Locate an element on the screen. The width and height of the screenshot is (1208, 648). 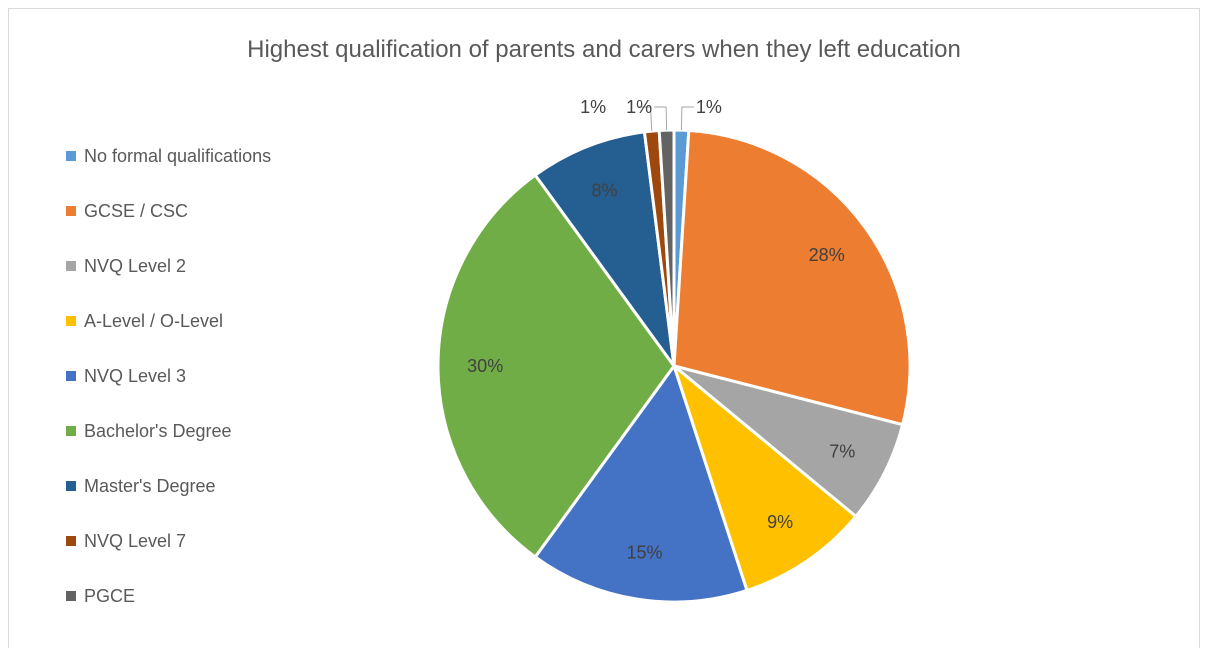
legend-item: NVQ Level 2 is located at coordinates (167, 277).